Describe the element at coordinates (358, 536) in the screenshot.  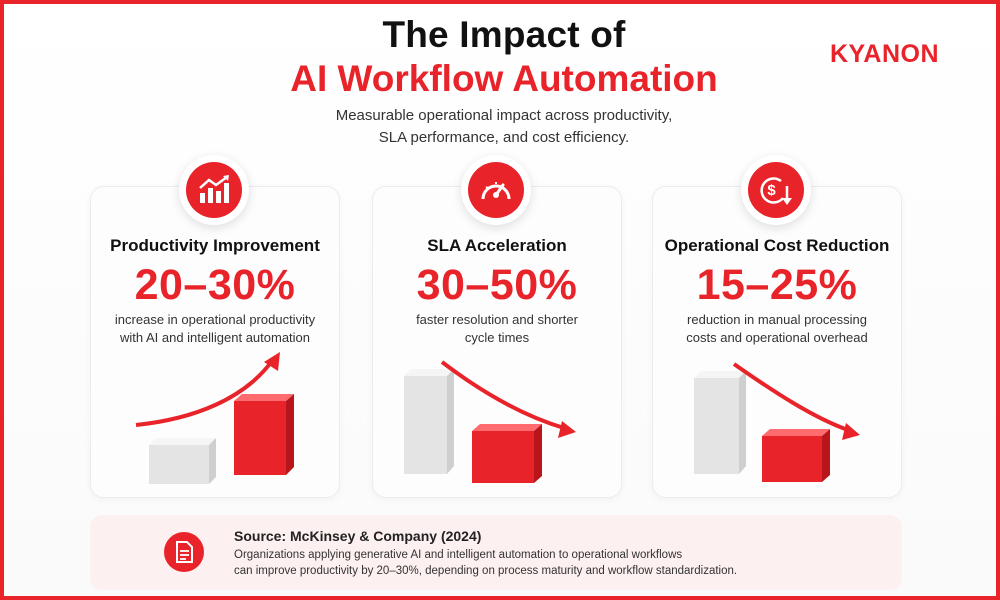
I see `source-title: Source: McKinsey & Company (2024)` at that location.